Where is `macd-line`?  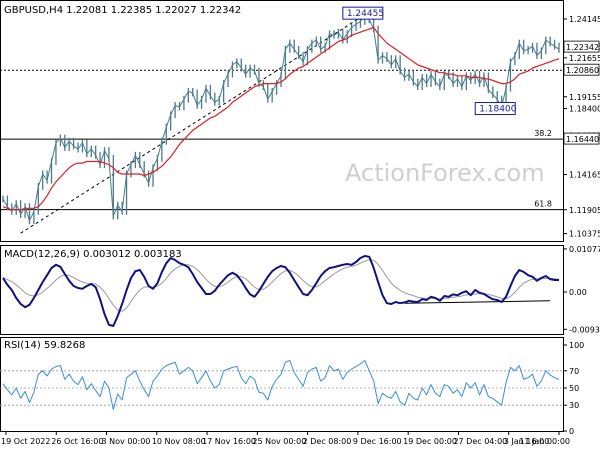 macd-line is located at coordinates (280, 291).